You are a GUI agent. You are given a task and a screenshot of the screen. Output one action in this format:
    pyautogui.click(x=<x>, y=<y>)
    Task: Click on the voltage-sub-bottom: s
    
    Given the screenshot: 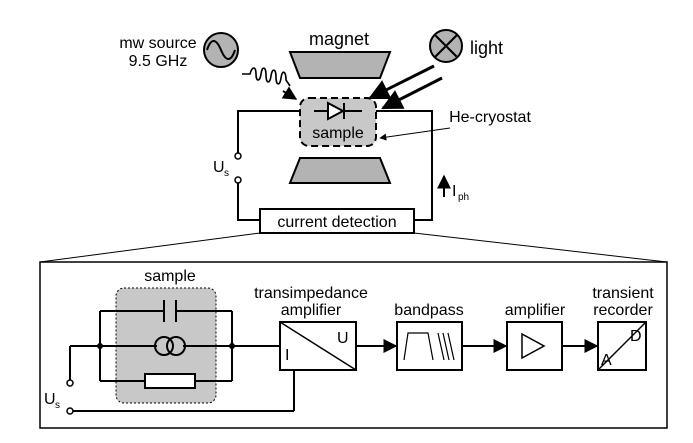 What is the action you would take?
    pyautogui.click(x=57, y=405)
    